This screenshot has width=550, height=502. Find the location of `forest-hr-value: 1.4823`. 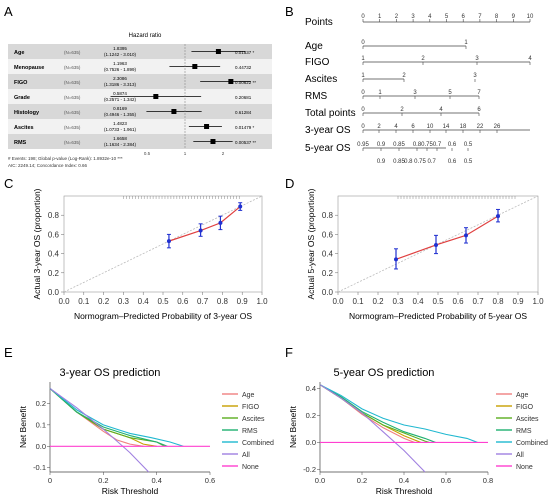

forest-hr-value: 1.4823 is located at coordinates (120, 123).